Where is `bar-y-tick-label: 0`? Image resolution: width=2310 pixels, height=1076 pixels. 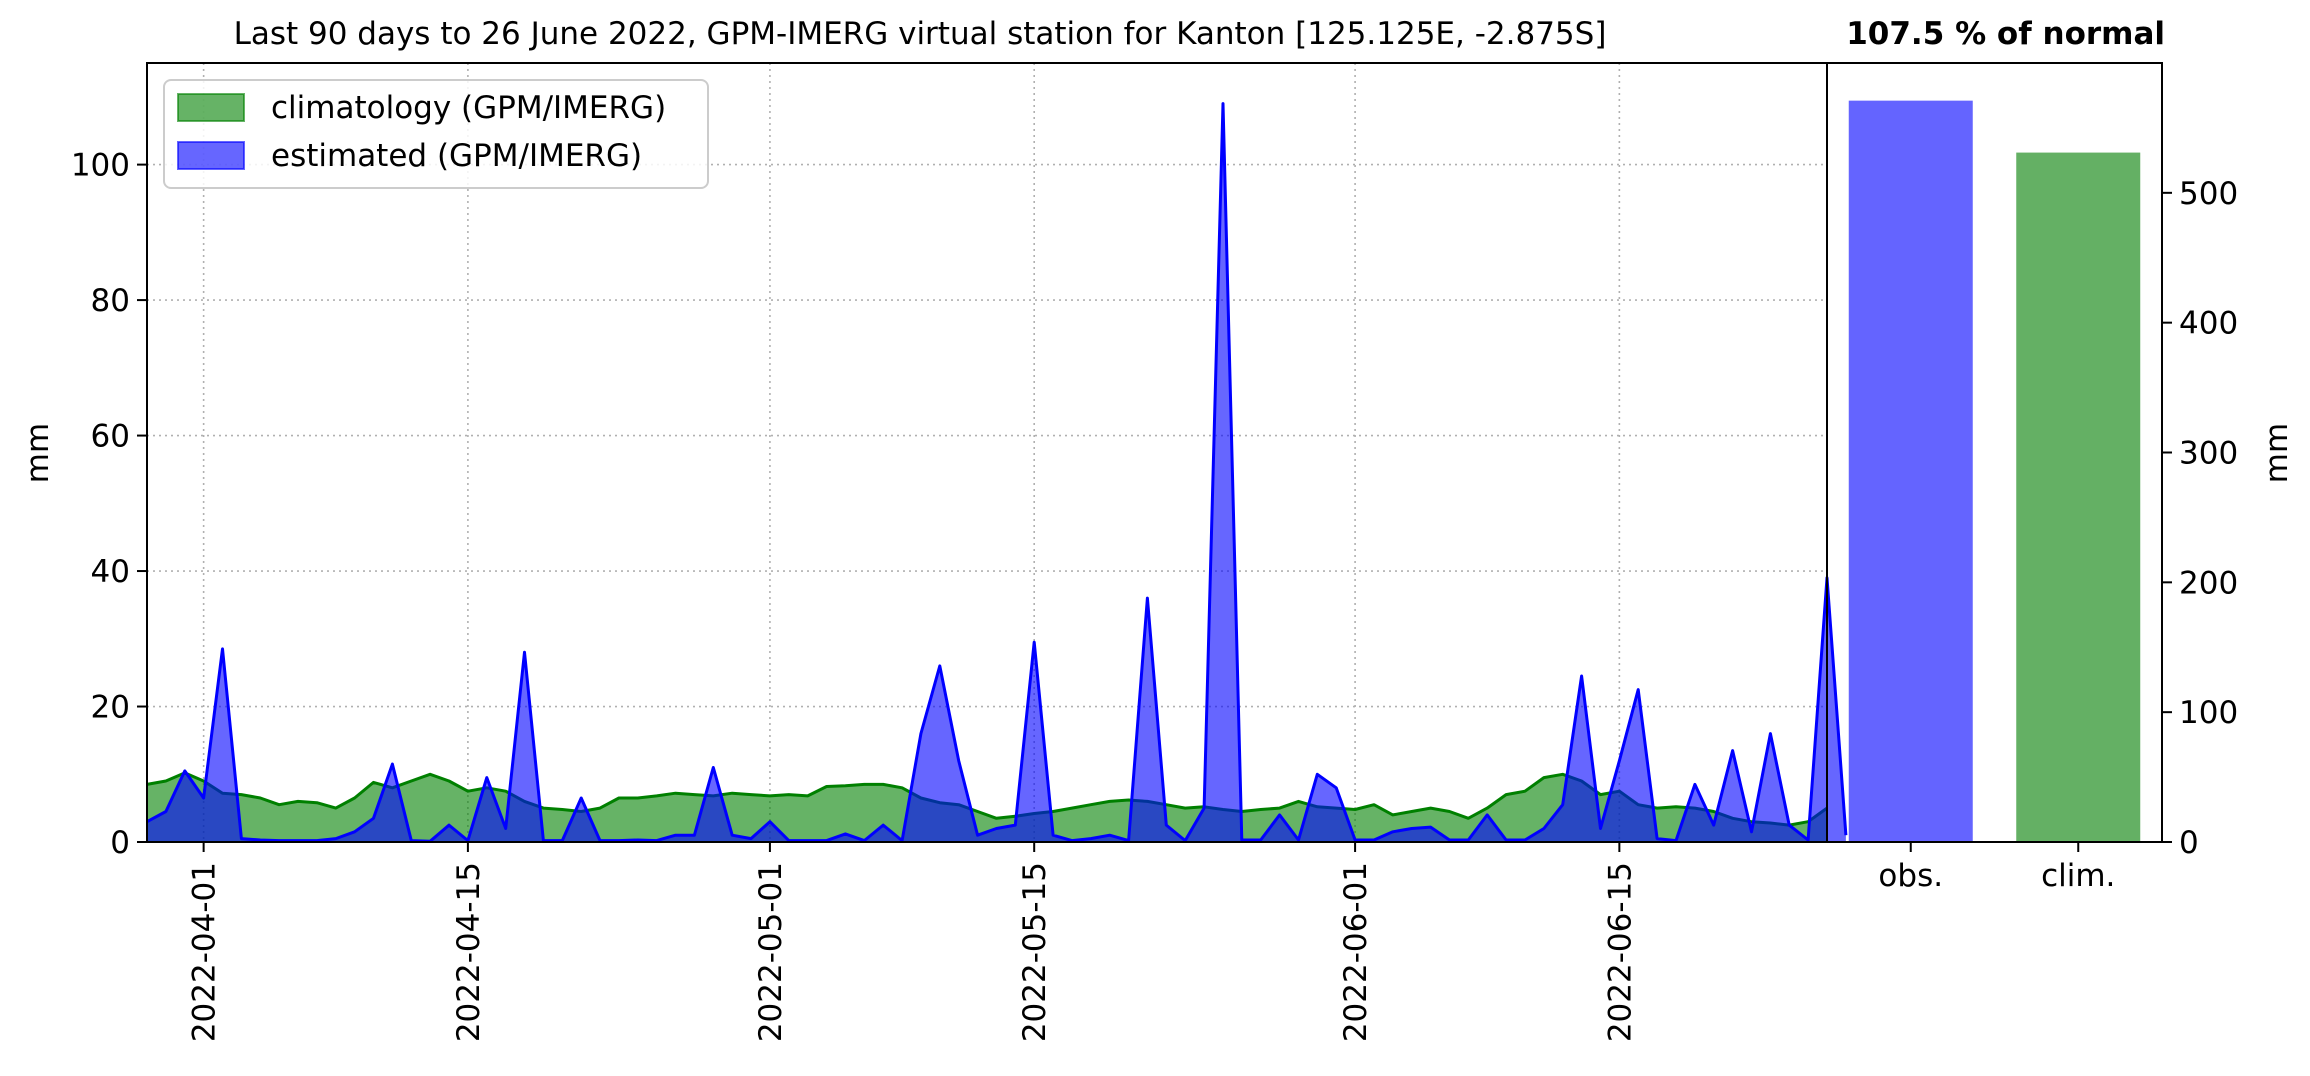 bar-y-tick-label: 0 is located at coordinates (2189, 843).